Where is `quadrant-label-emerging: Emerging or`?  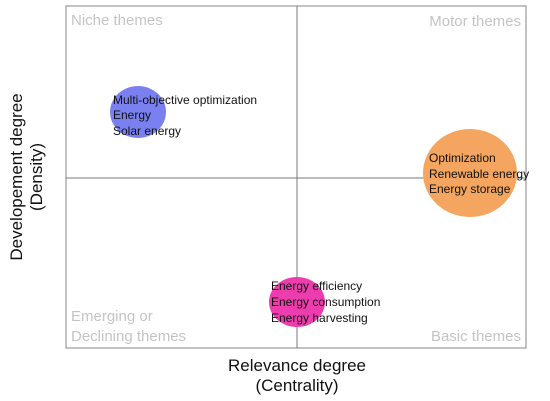
quadrant-label-emerging: Emerging or is located at coordinates (112, 316).